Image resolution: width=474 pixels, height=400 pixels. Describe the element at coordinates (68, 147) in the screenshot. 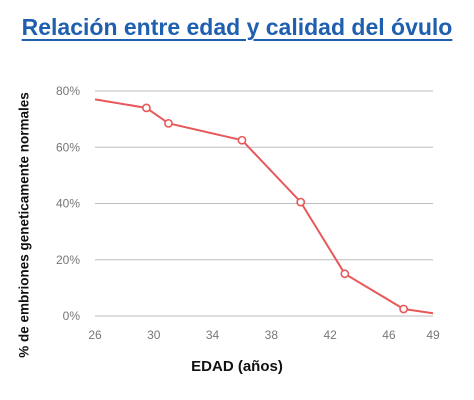

I see `y-tick-label: 60%` at that location.